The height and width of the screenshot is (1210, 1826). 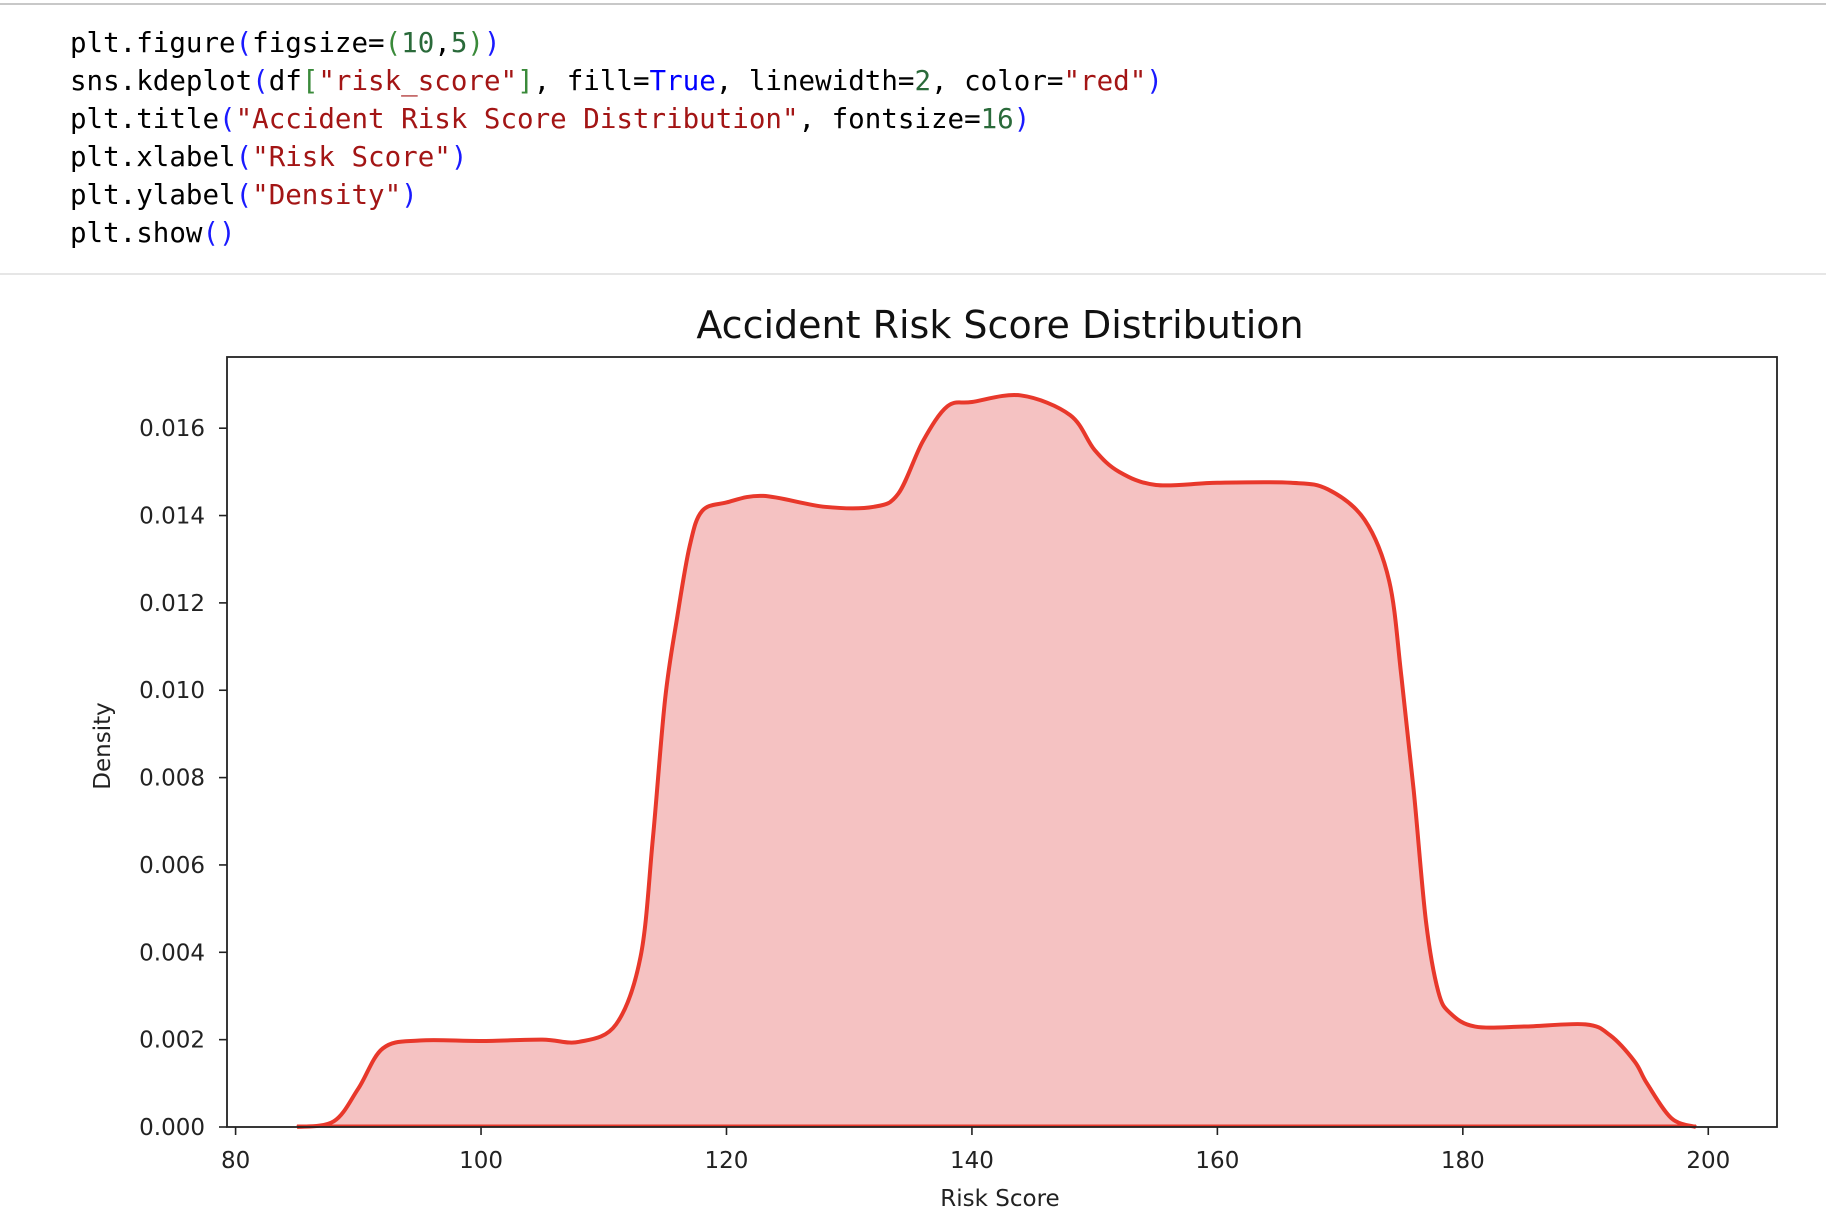 What do you see at coordinates (616, 195) in the screenshot?
I see `code-line: plt.ylabel("Density")` at bounding box center [616, 195].